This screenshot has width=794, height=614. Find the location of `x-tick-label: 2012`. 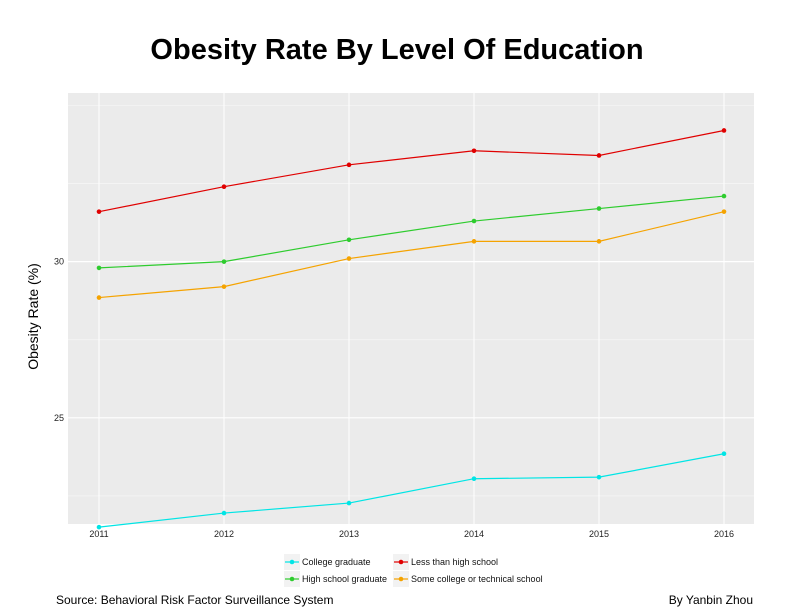

x-tick-label: 2012 is located at coordinates (224, 534).